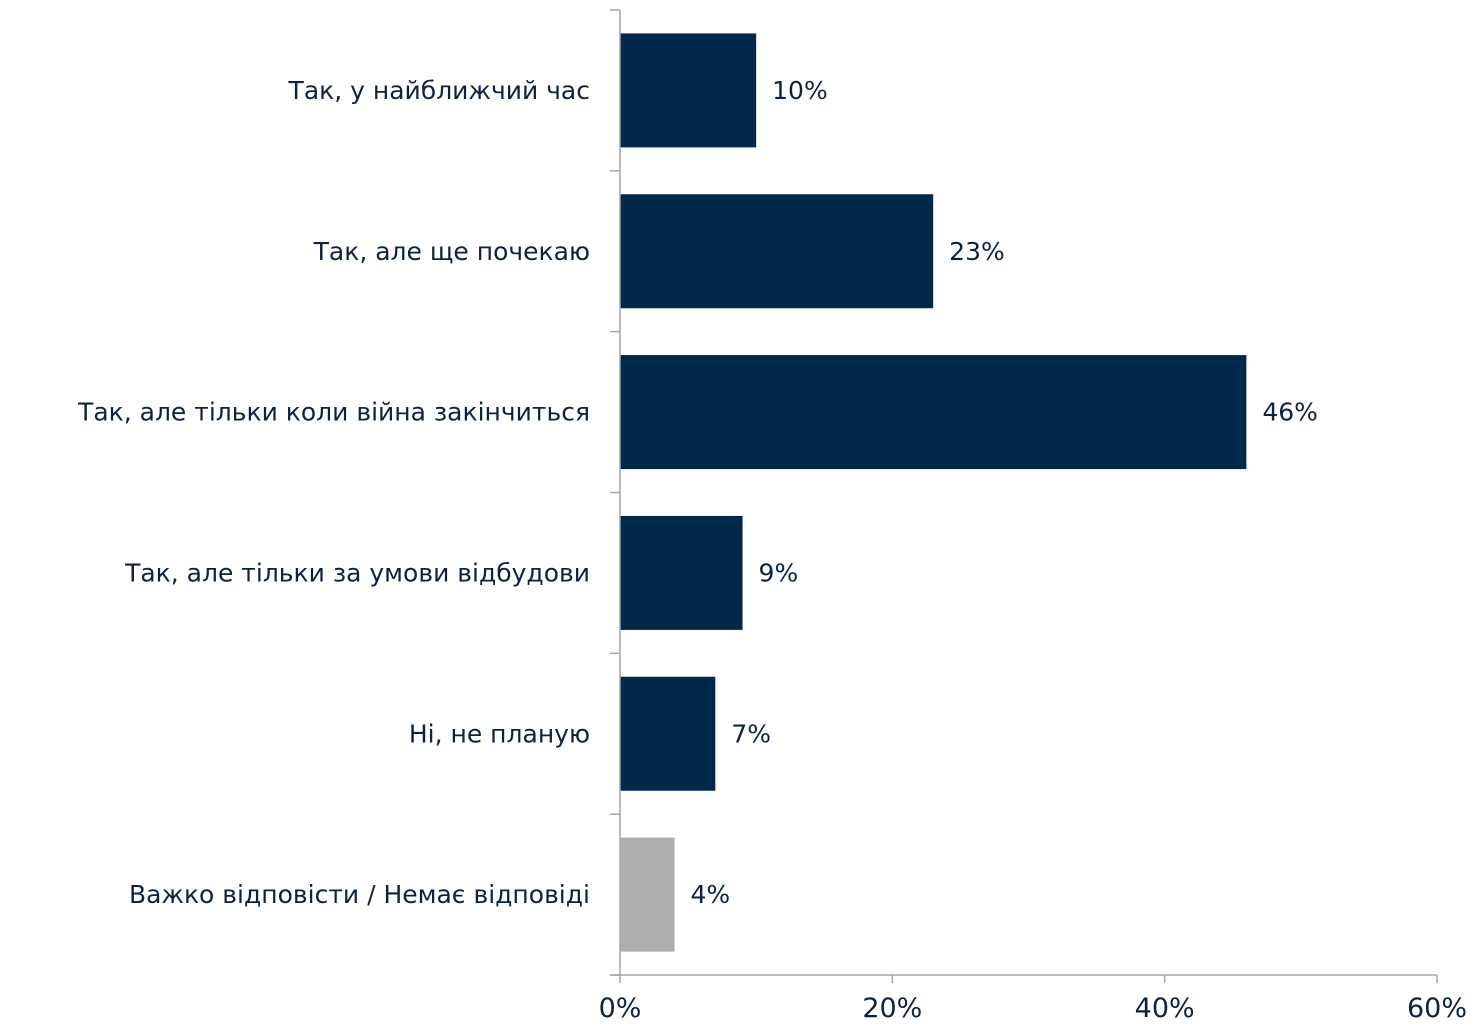 The image size is (1482, 1029). Describe the element at coordinates (620, 1008) in the screenshot. I see `x-tick-label-1: 0%` at that location.